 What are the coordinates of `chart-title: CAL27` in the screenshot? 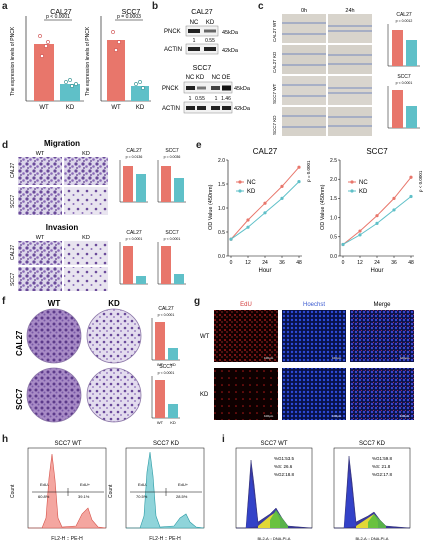 It's located at (265, 151).